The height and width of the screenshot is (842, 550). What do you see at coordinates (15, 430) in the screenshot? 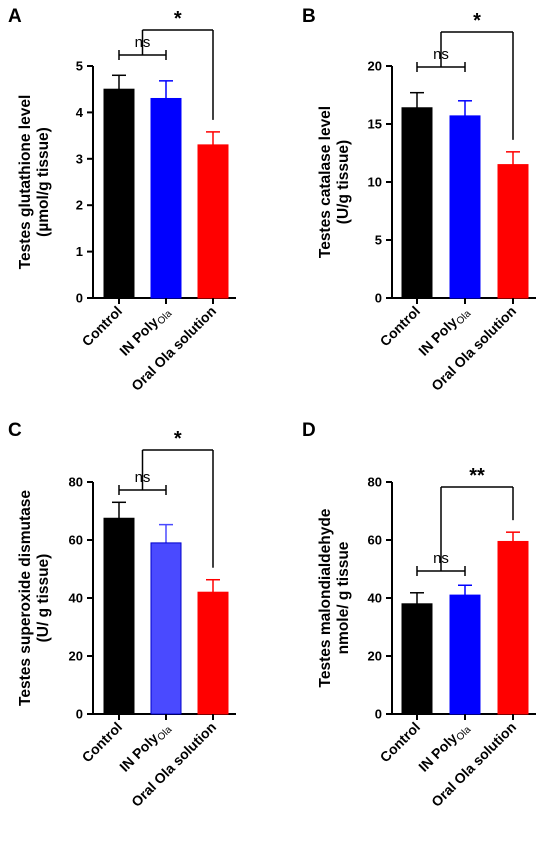
I see `panel-letter: C` at bounding box center [15, 430].